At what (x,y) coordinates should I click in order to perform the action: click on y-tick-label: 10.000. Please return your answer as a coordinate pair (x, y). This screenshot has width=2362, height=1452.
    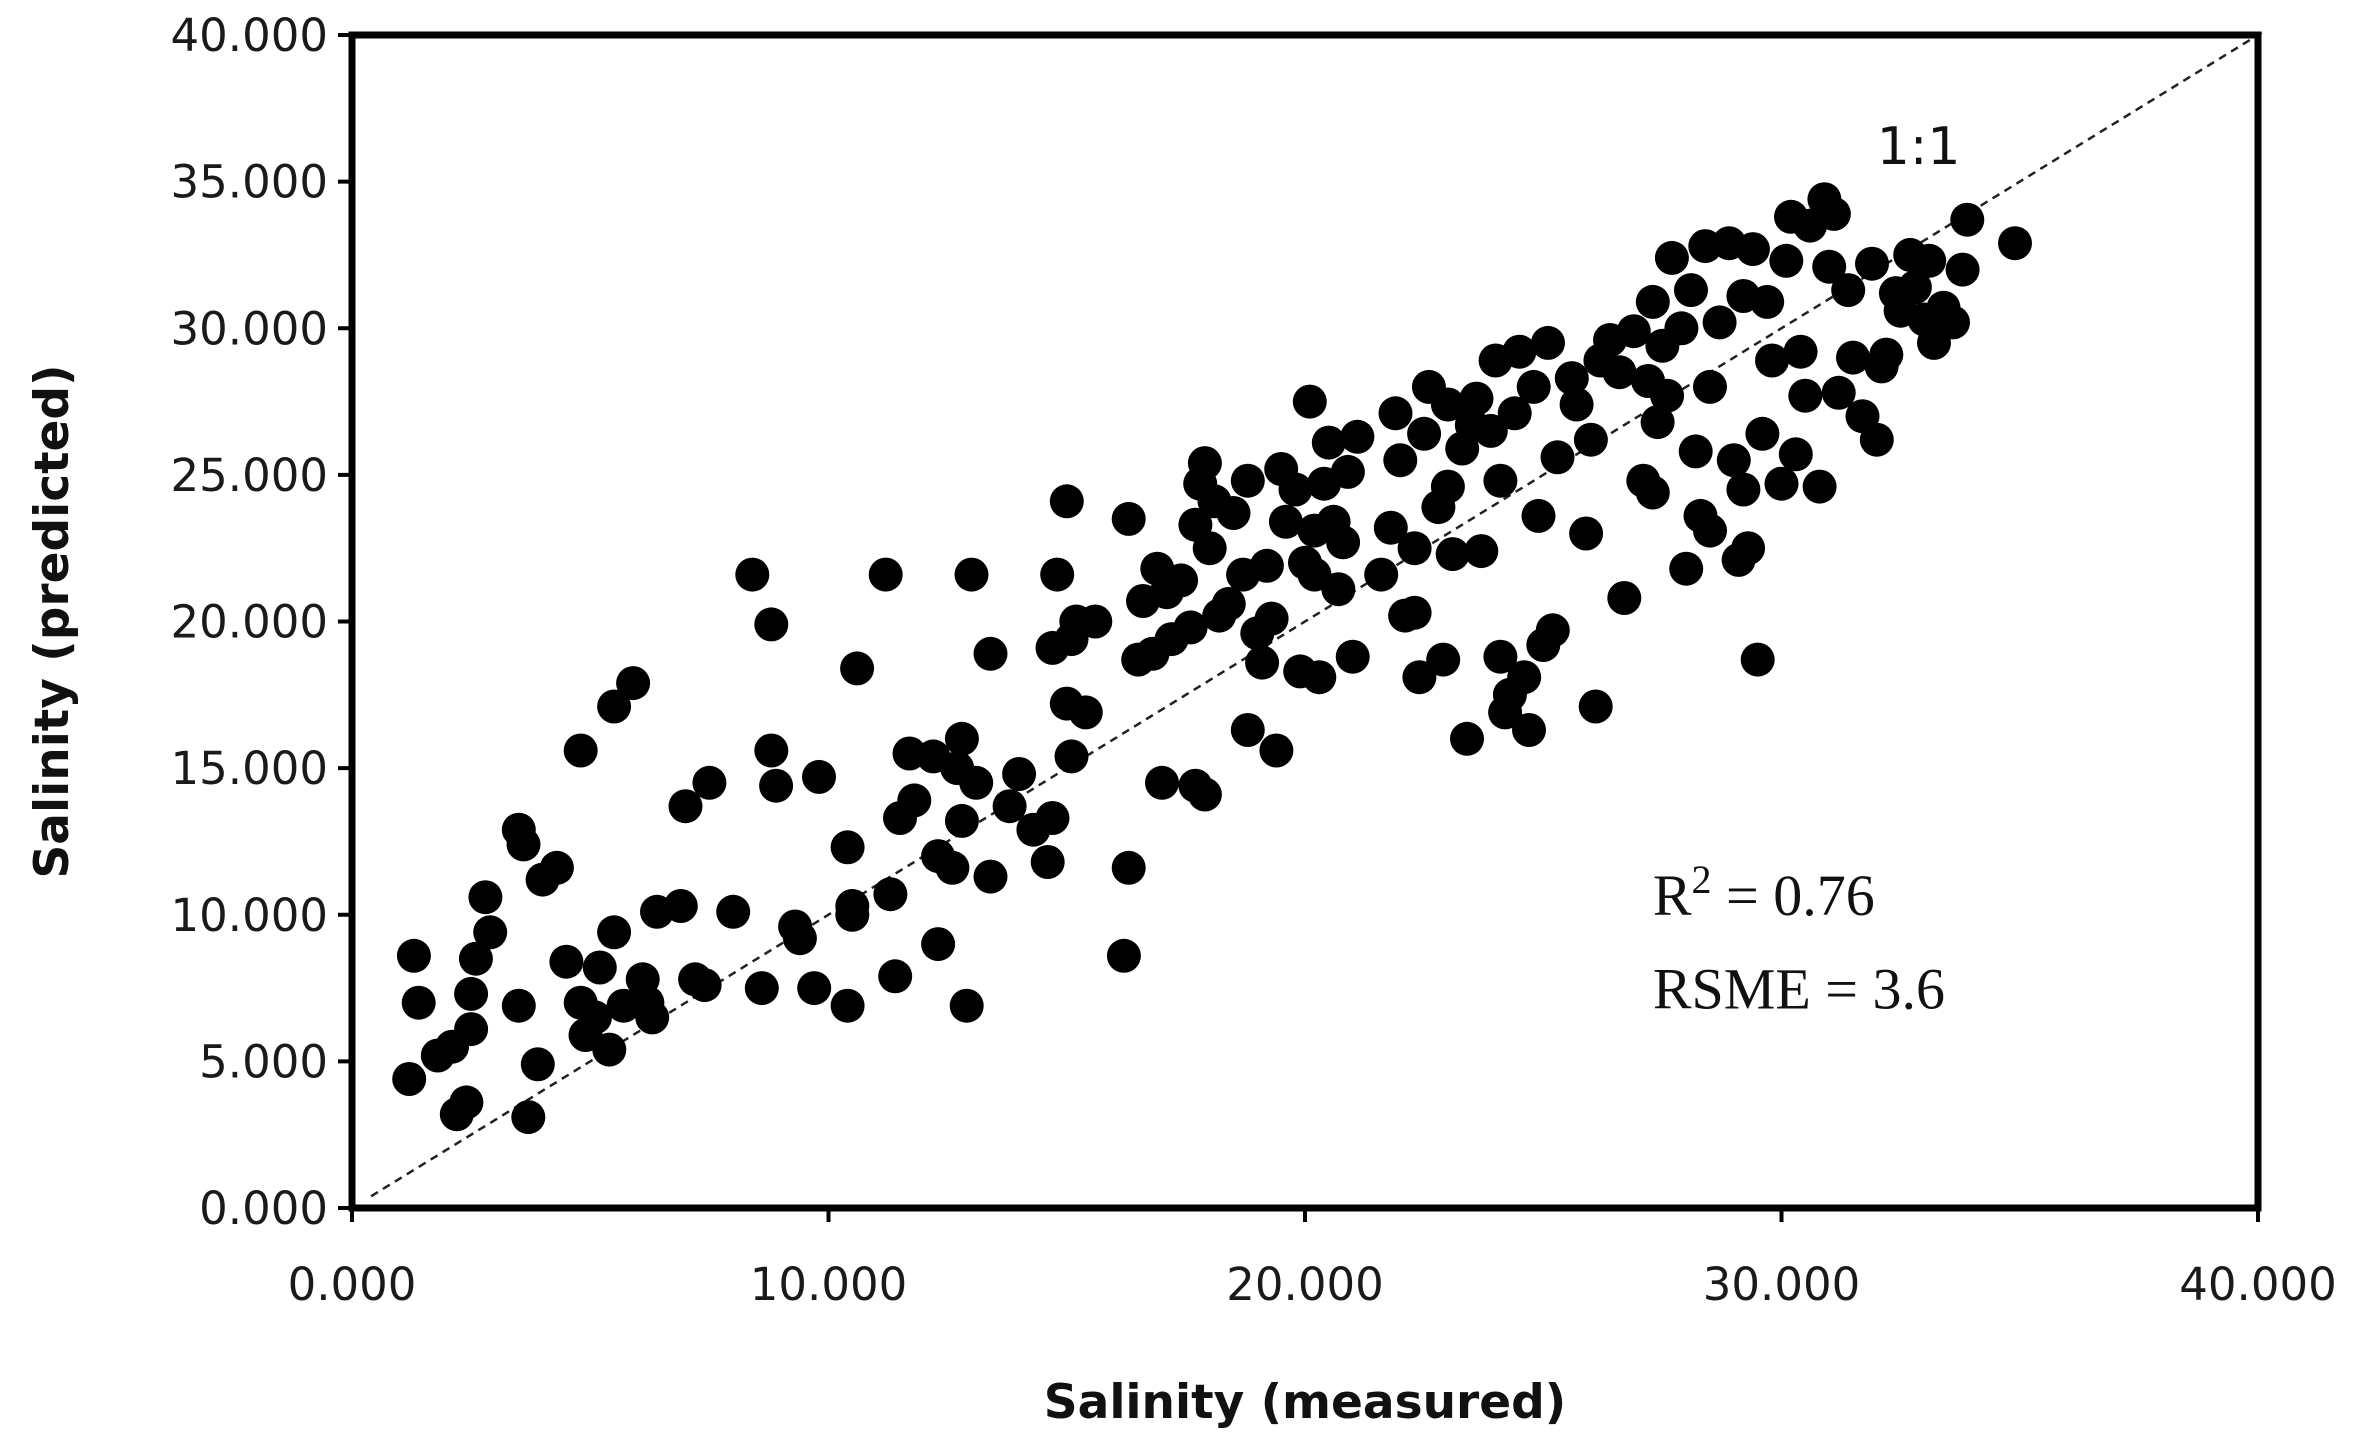
    Looking at the image, I should click on (249, 915).